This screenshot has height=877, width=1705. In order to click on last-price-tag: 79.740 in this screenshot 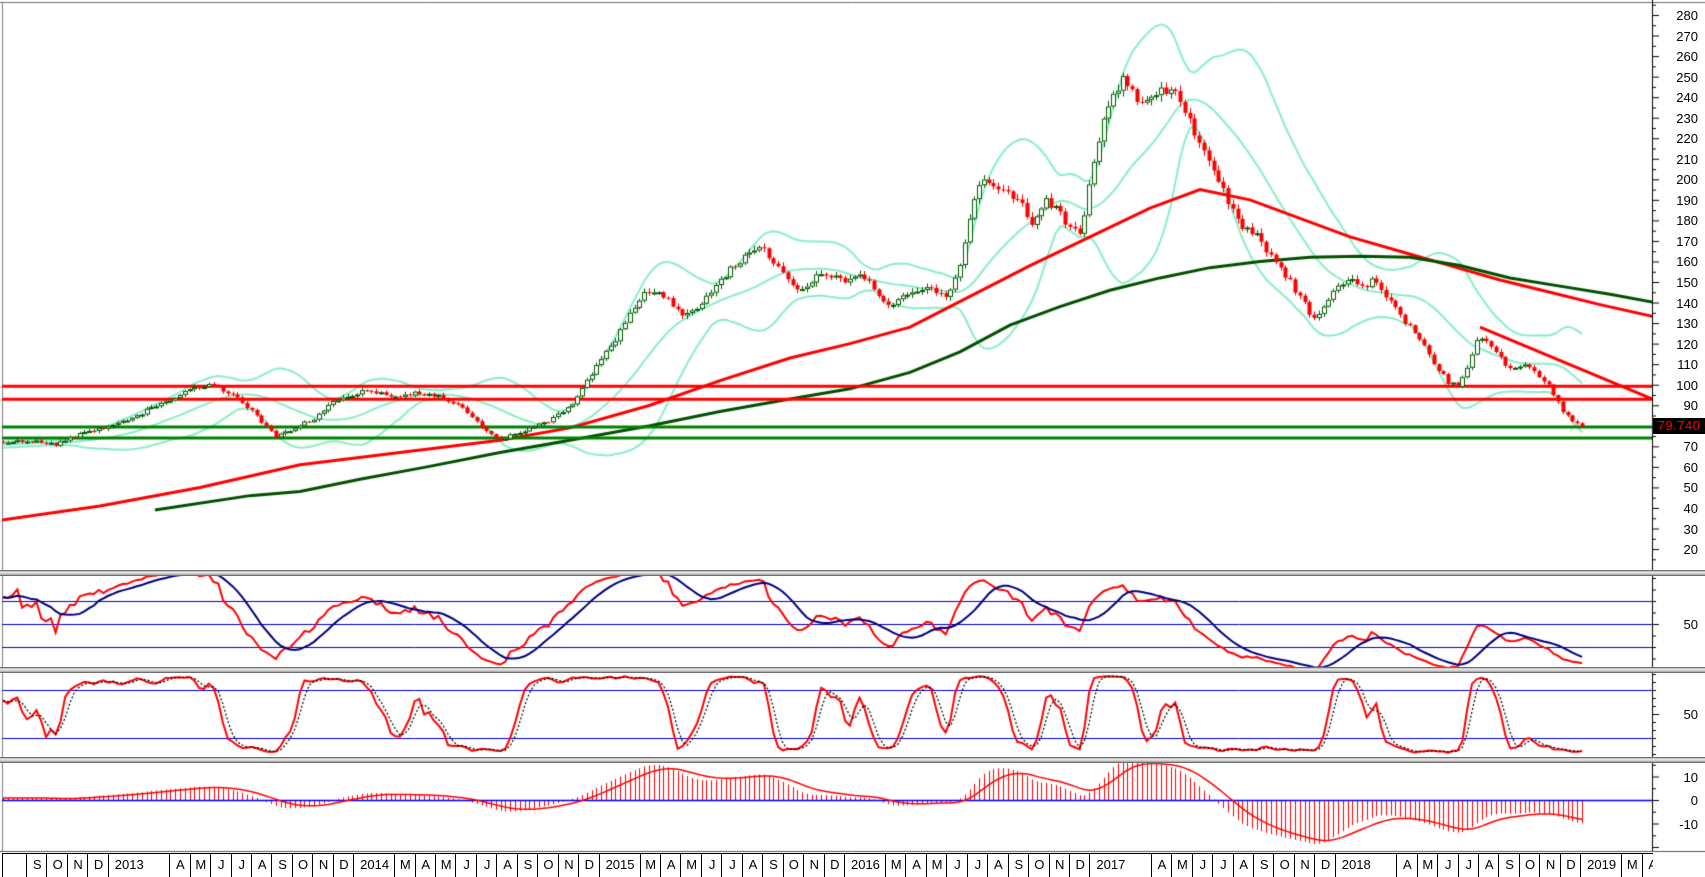, I will do `click(1679, 426)`.